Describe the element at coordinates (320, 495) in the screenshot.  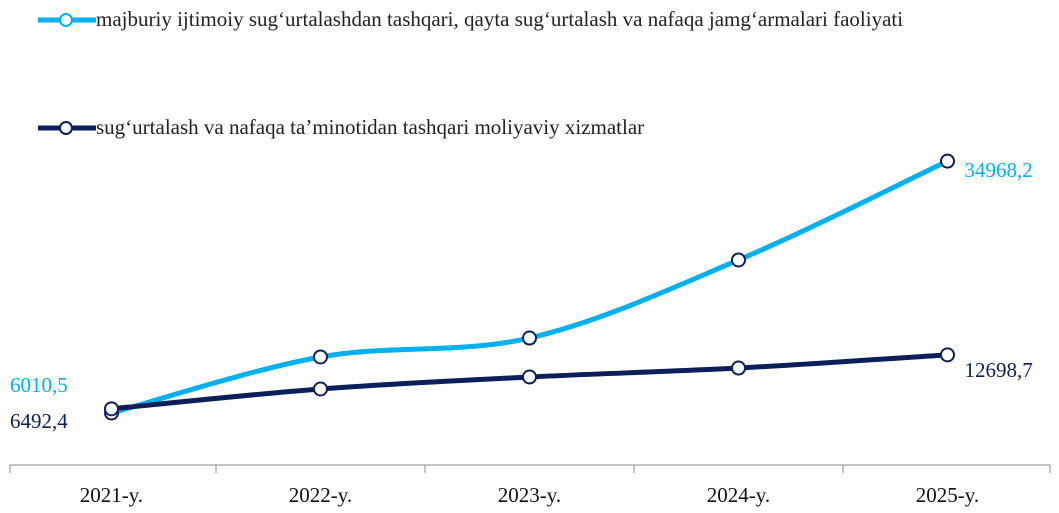
I see `x-tick-label: 2022-y.` at that location.